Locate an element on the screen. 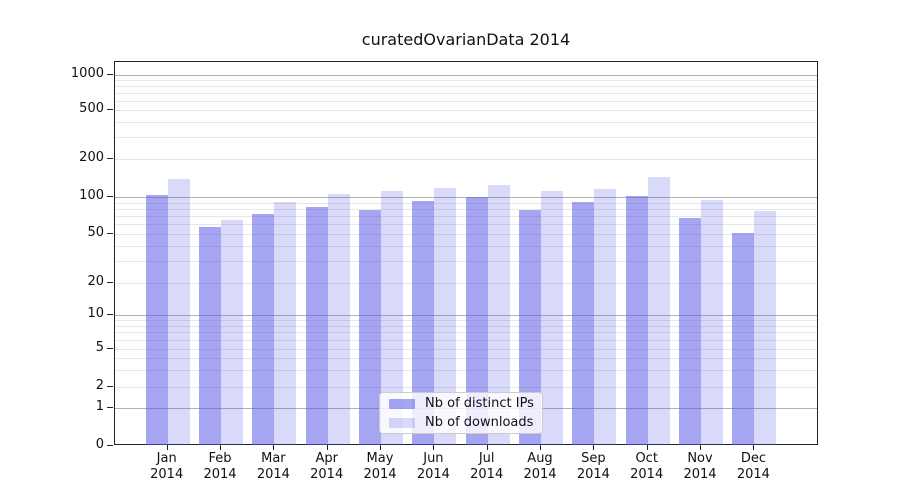  bar-distinct-ips-jan is located at coordinates (156, 319).